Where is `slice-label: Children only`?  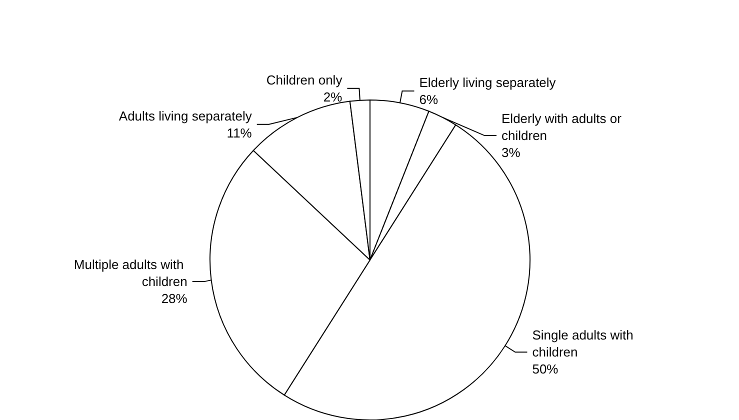
slice-label: Children only is located at coordinates (304, 80).